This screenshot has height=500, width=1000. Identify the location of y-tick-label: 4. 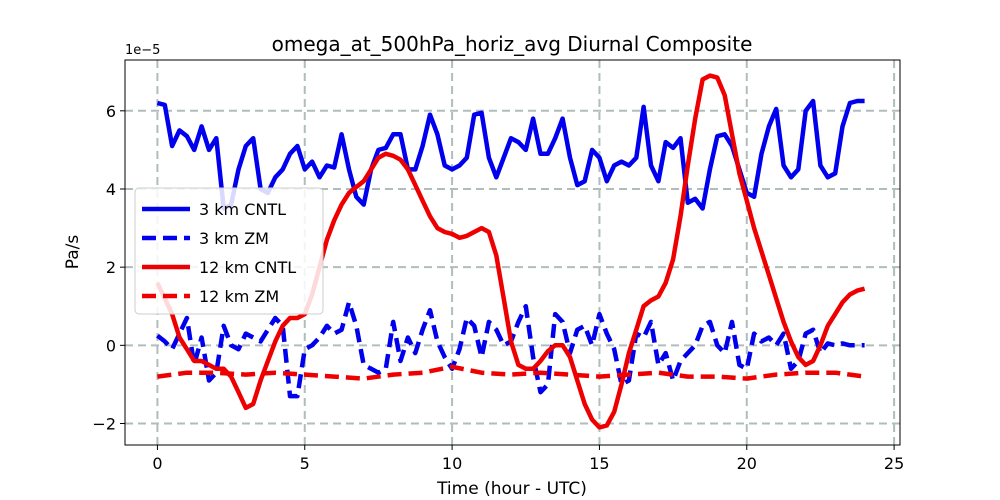
(111, 189).